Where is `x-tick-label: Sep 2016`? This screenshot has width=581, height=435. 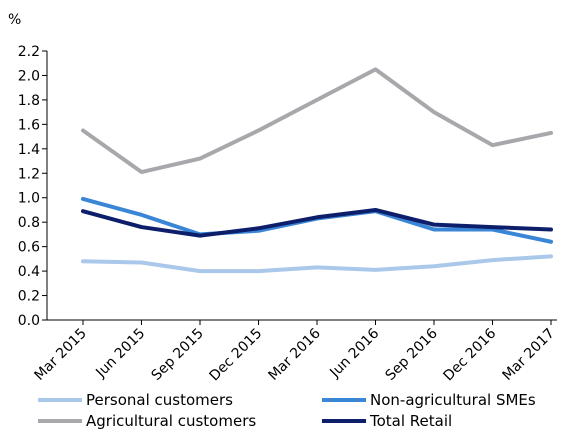 x-tick-label: Sep 2016 is located at coordinates (412, 354).